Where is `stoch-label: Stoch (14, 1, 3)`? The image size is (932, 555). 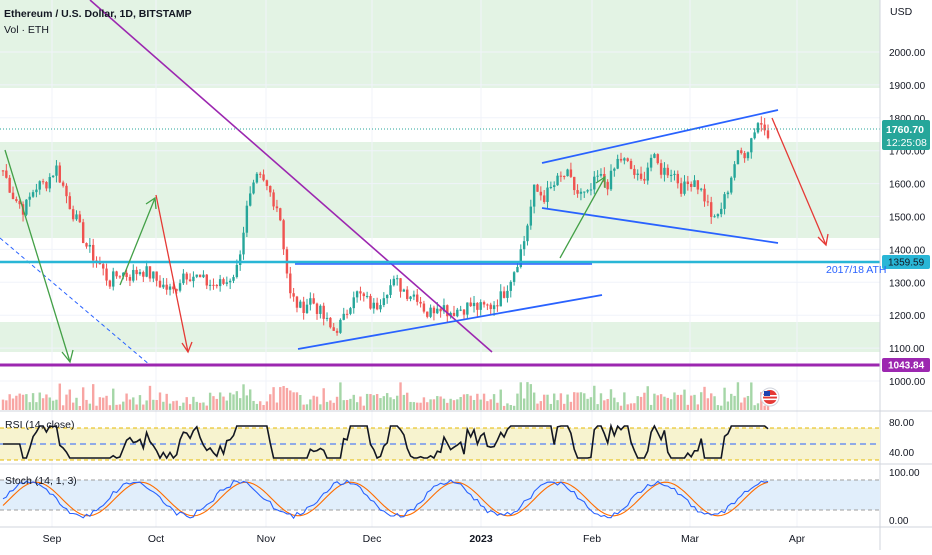
stoch-label: Stoch (14, 1, 3) is located at coordinates (41, 481).